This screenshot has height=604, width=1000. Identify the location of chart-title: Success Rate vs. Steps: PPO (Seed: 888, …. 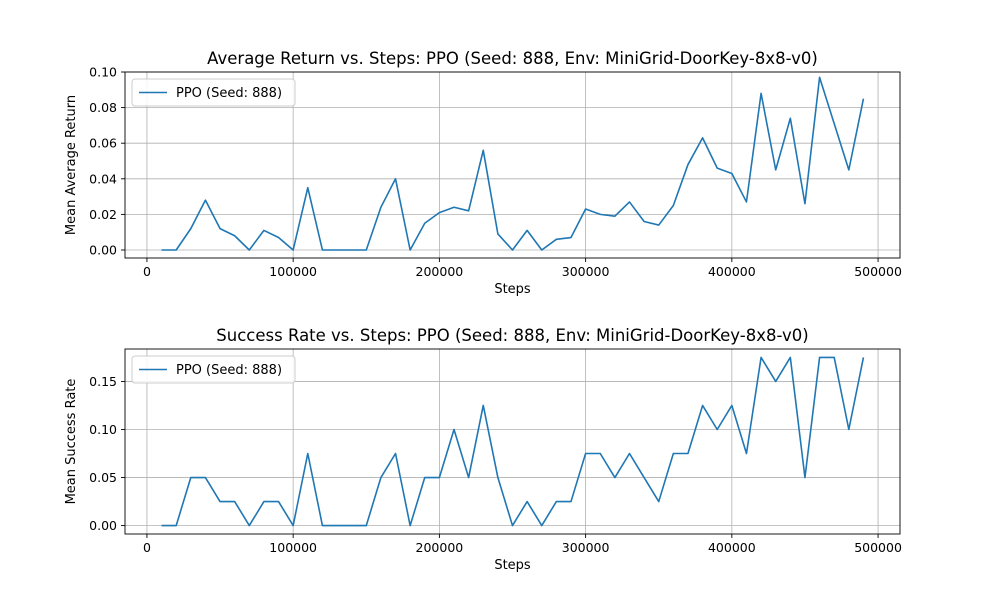
(512, 335).